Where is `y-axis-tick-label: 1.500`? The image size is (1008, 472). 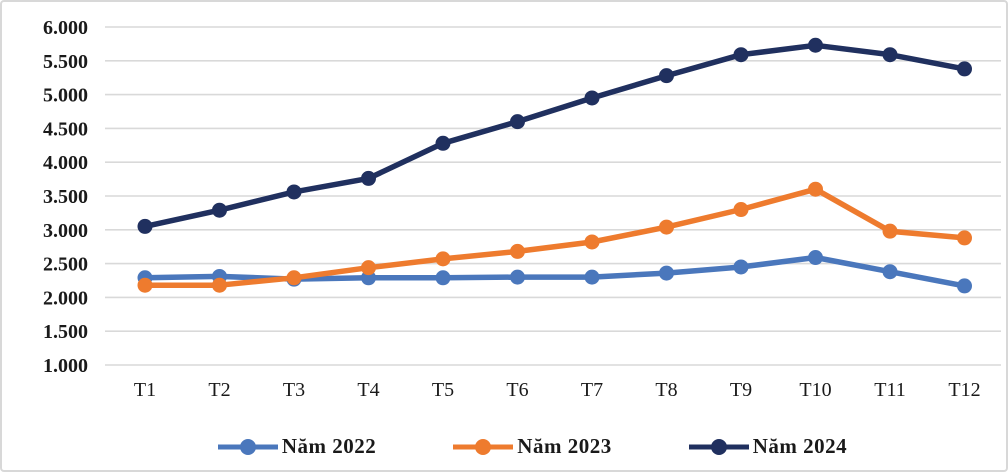
y-axis-tick-label: 1.500 is located at coordinates (65, 332).